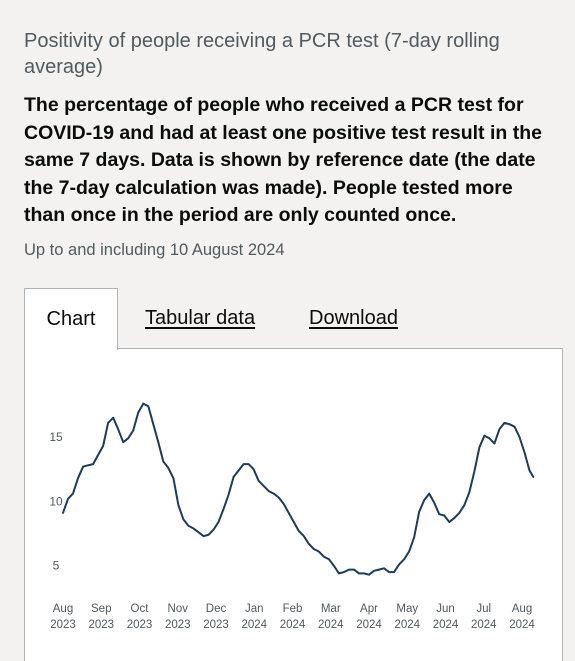 This screenshot has height=661, width=575. Describe the element at coordinates (140, 609) in the screenshot. I see `x-tick-month: Oct` at that location.